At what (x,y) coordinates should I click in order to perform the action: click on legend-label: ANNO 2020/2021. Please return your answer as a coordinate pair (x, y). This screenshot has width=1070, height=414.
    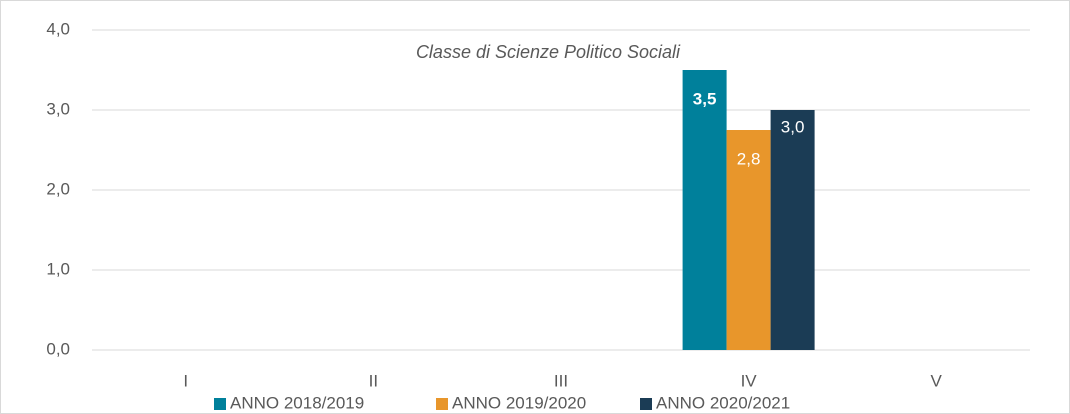
    Looking at the image, I should click on (723, 402).